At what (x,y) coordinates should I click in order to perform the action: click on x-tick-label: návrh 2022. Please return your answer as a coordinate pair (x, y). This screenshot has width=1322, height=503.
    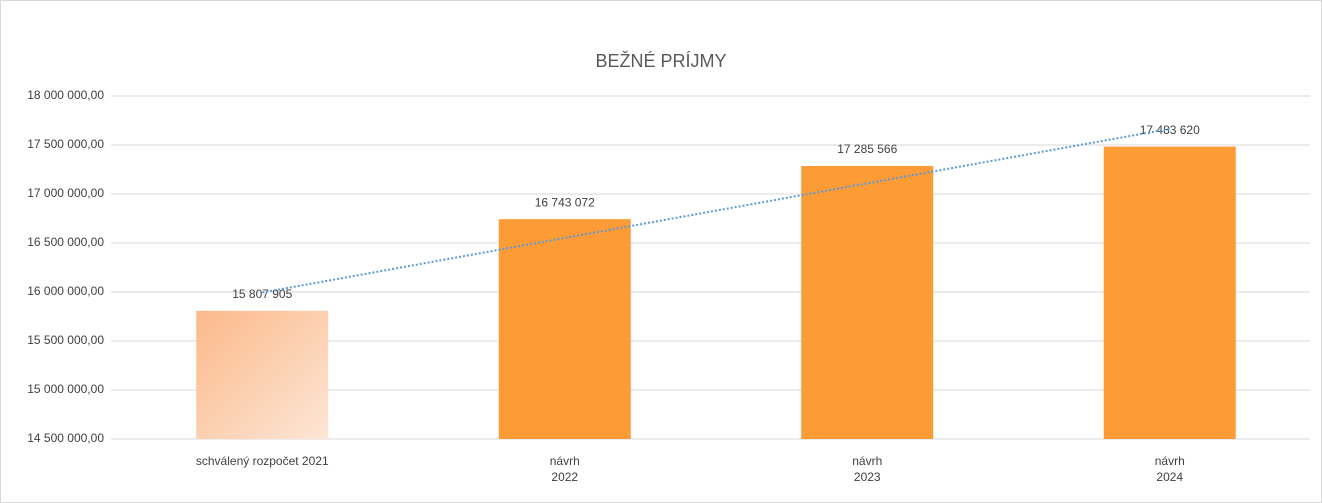
    Looking at the image, I should click on (564, 469).